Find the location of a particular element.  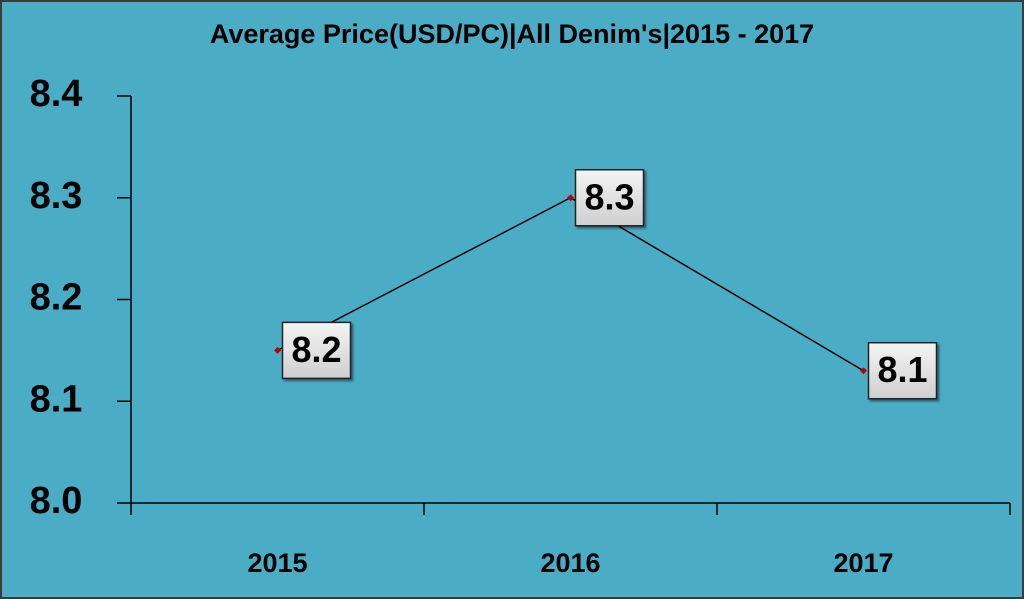

x-tick-label: 2015 is located at coordinates (277, 563).